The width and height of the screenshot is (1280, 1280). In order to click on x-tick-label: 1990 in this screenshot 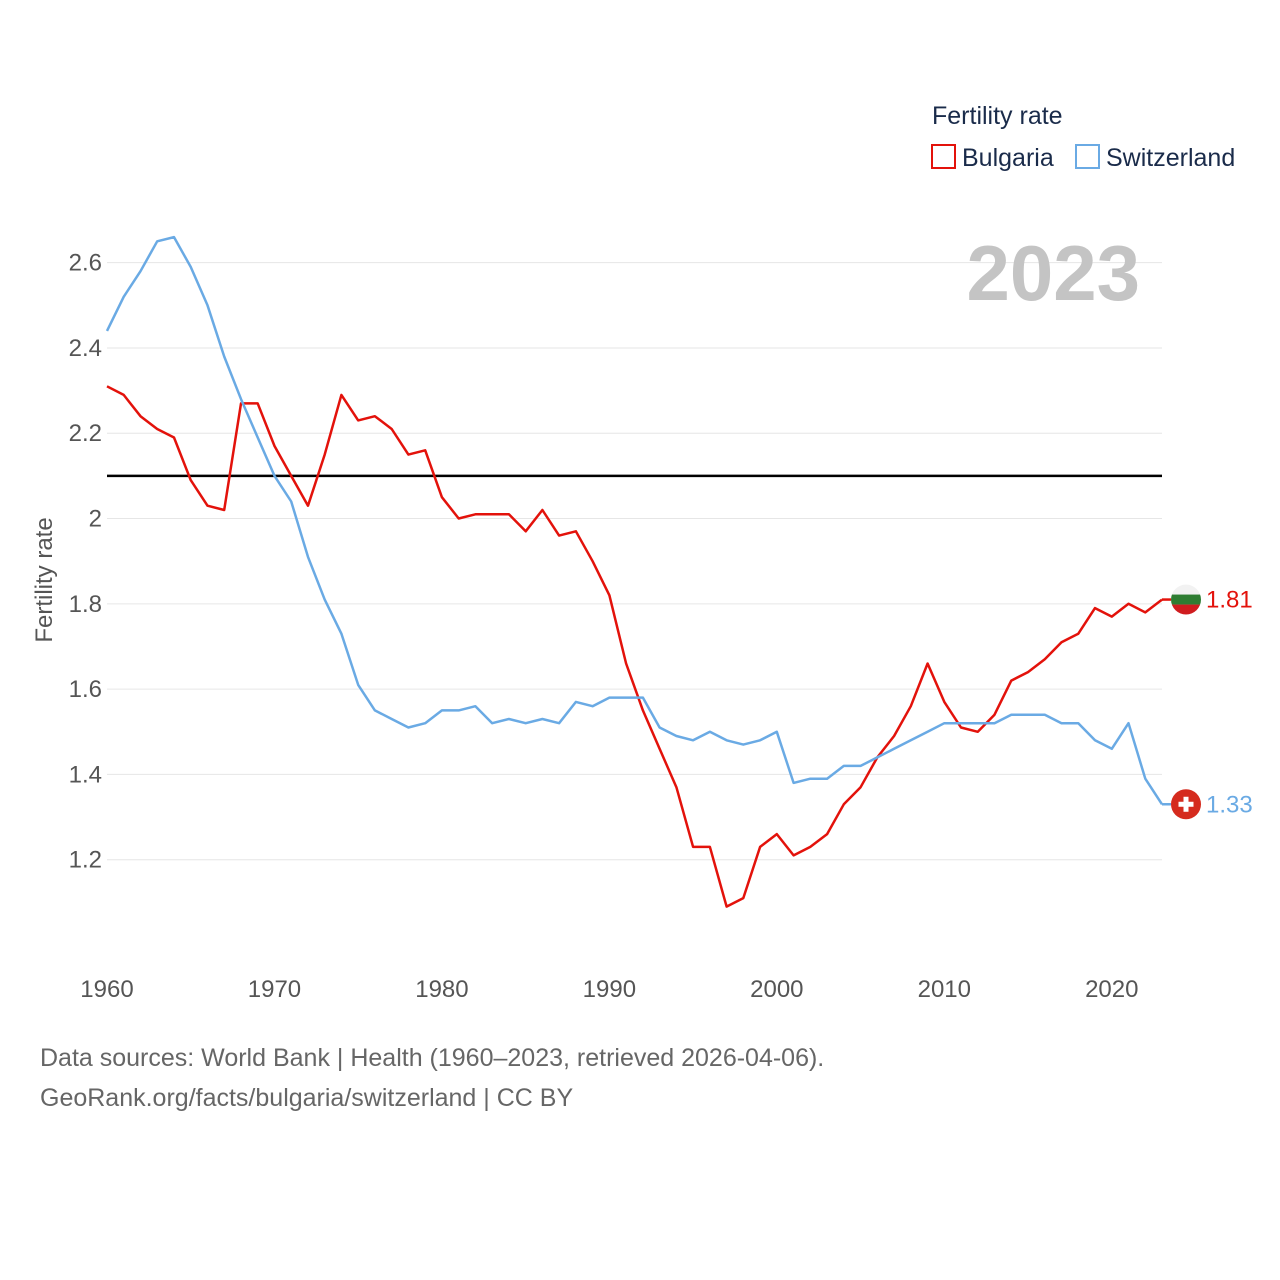, I will do `click(609, 989)`.